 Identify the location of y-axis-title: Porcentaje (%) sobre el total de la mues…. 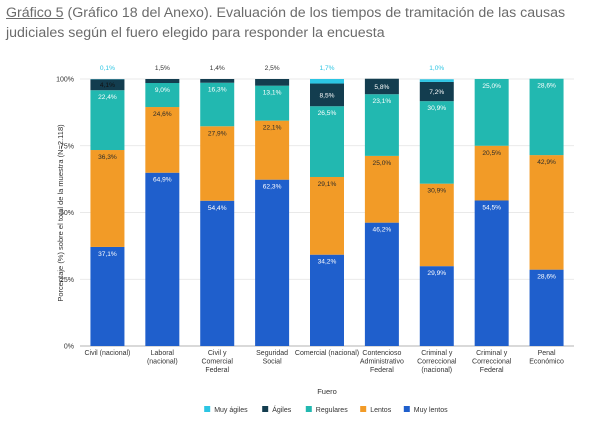
(60, 213).